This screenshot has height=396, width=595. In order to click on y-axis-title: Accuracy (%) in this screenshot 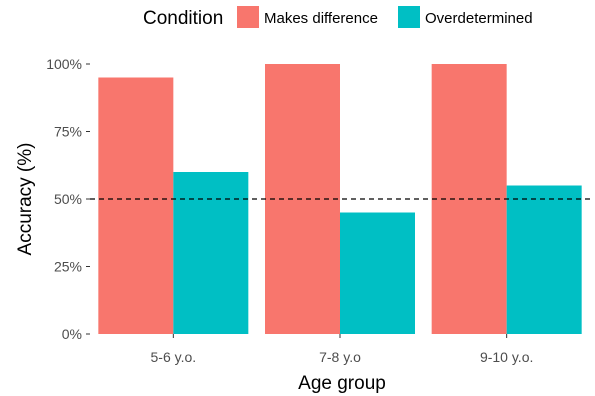, I will do `click(25, 199)`.